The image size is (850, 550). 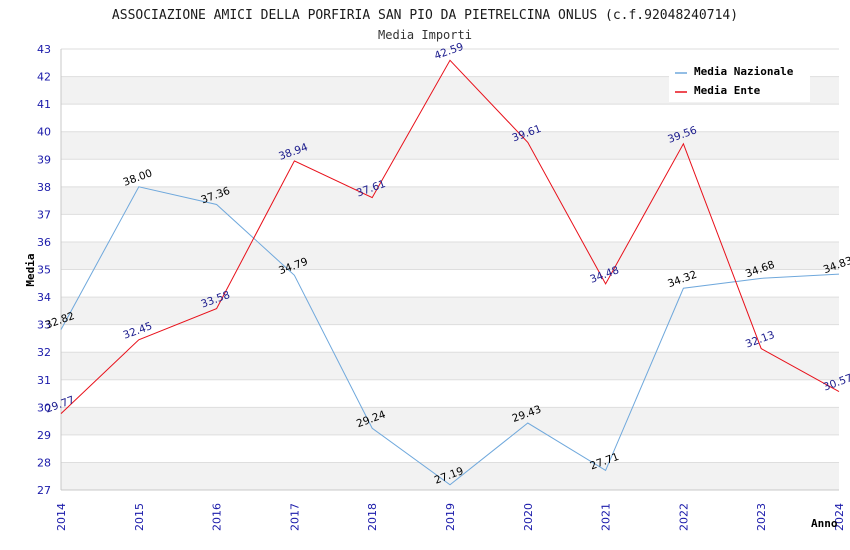 What do you see at coordinates (839, 517) in the screenshot?
I see `x-tick-label: 2024` at bounding box center [839, 517].